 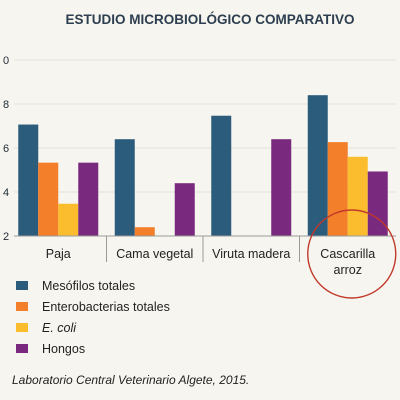 What do you see at coordinates (106, 307) in the screenshot?
I see `legend-label: Enterobacterias totales` at bounding box center [106, 307].